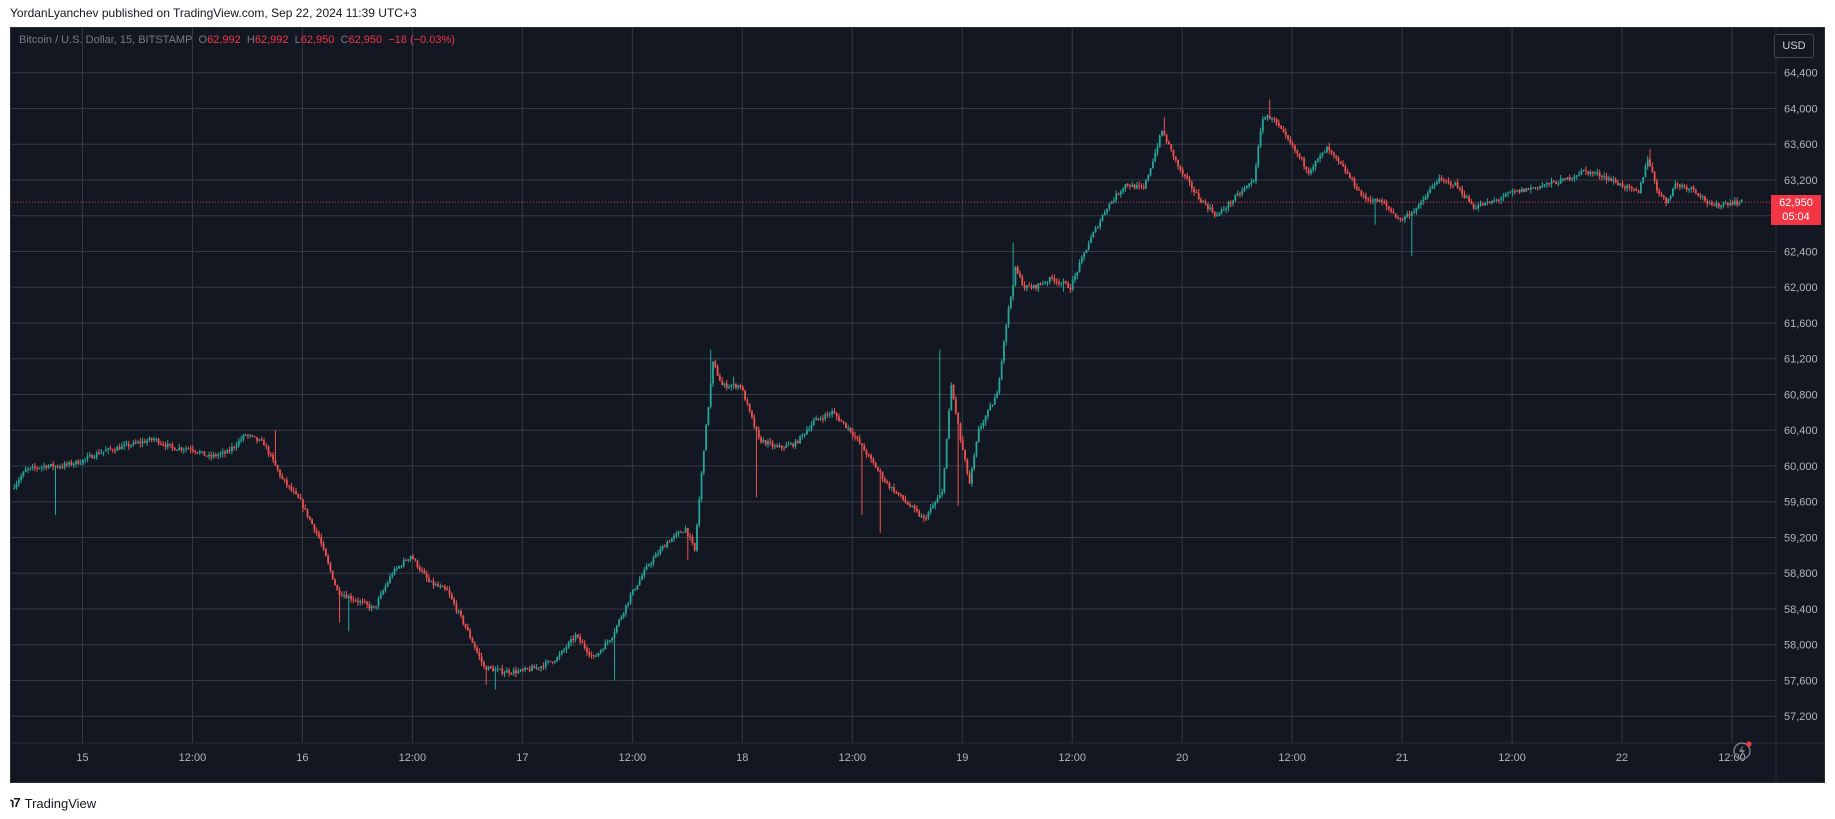 The image size is (1835, 819). Describe the element at coordinates (1801, 610) in the screenshot. I see `y-tick-label: 58,400` at that location.